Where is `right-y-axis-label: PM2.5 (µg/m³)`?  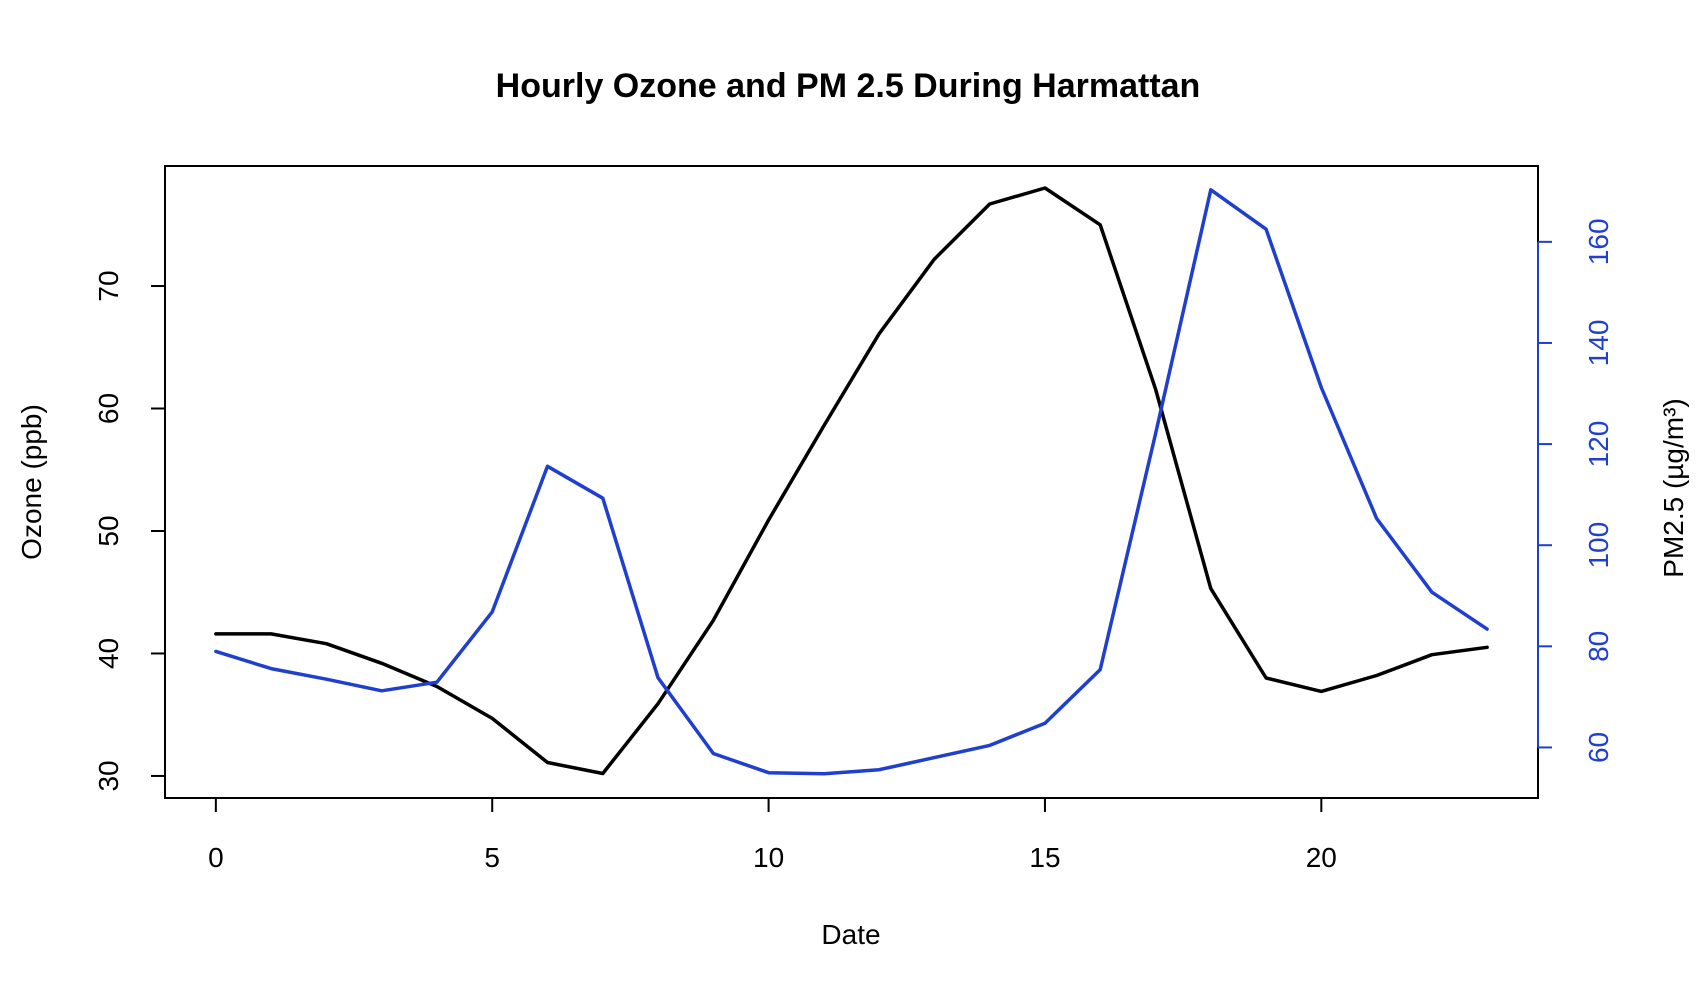 right-y-axis-label: PM2.5 (µg/m³) is located at coordinates (1673, 487).